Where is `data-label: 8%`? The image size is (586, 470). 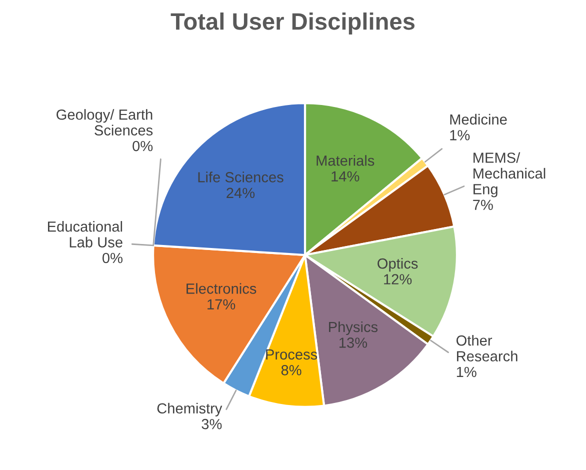 data-label: 8% is located at coordinates (291, 370).